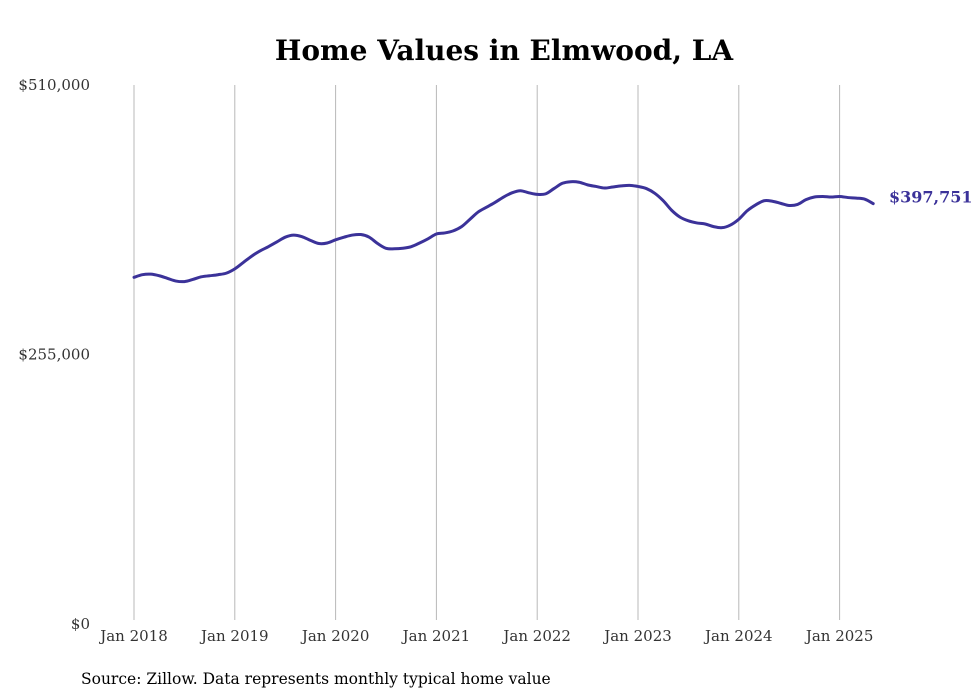 The width and height of the screenshot is (980, 699). Describe the element at coordinates (133, 636) in the screenshot. I see `x-tick-label: Jan 2018` at that location.